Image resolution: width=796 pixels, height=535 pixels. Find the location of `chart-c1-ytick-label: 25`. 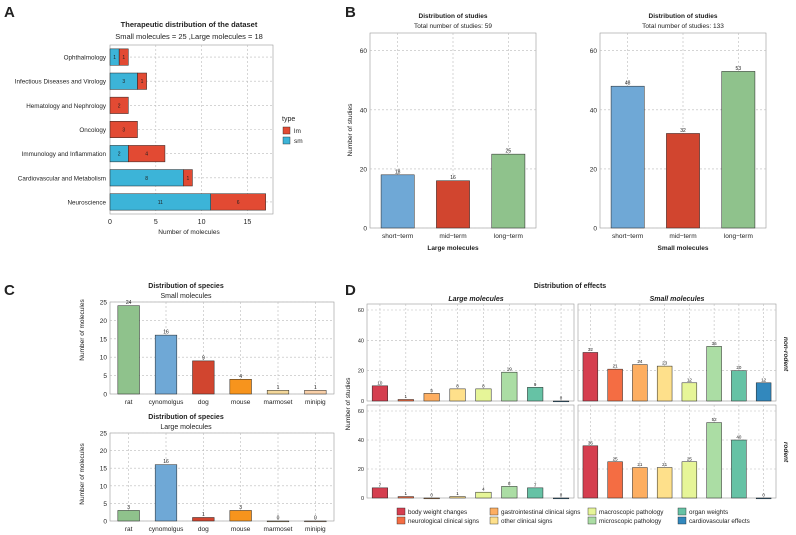

chart-c1-ytick-label: 25 is located at coordinates (104, 303).